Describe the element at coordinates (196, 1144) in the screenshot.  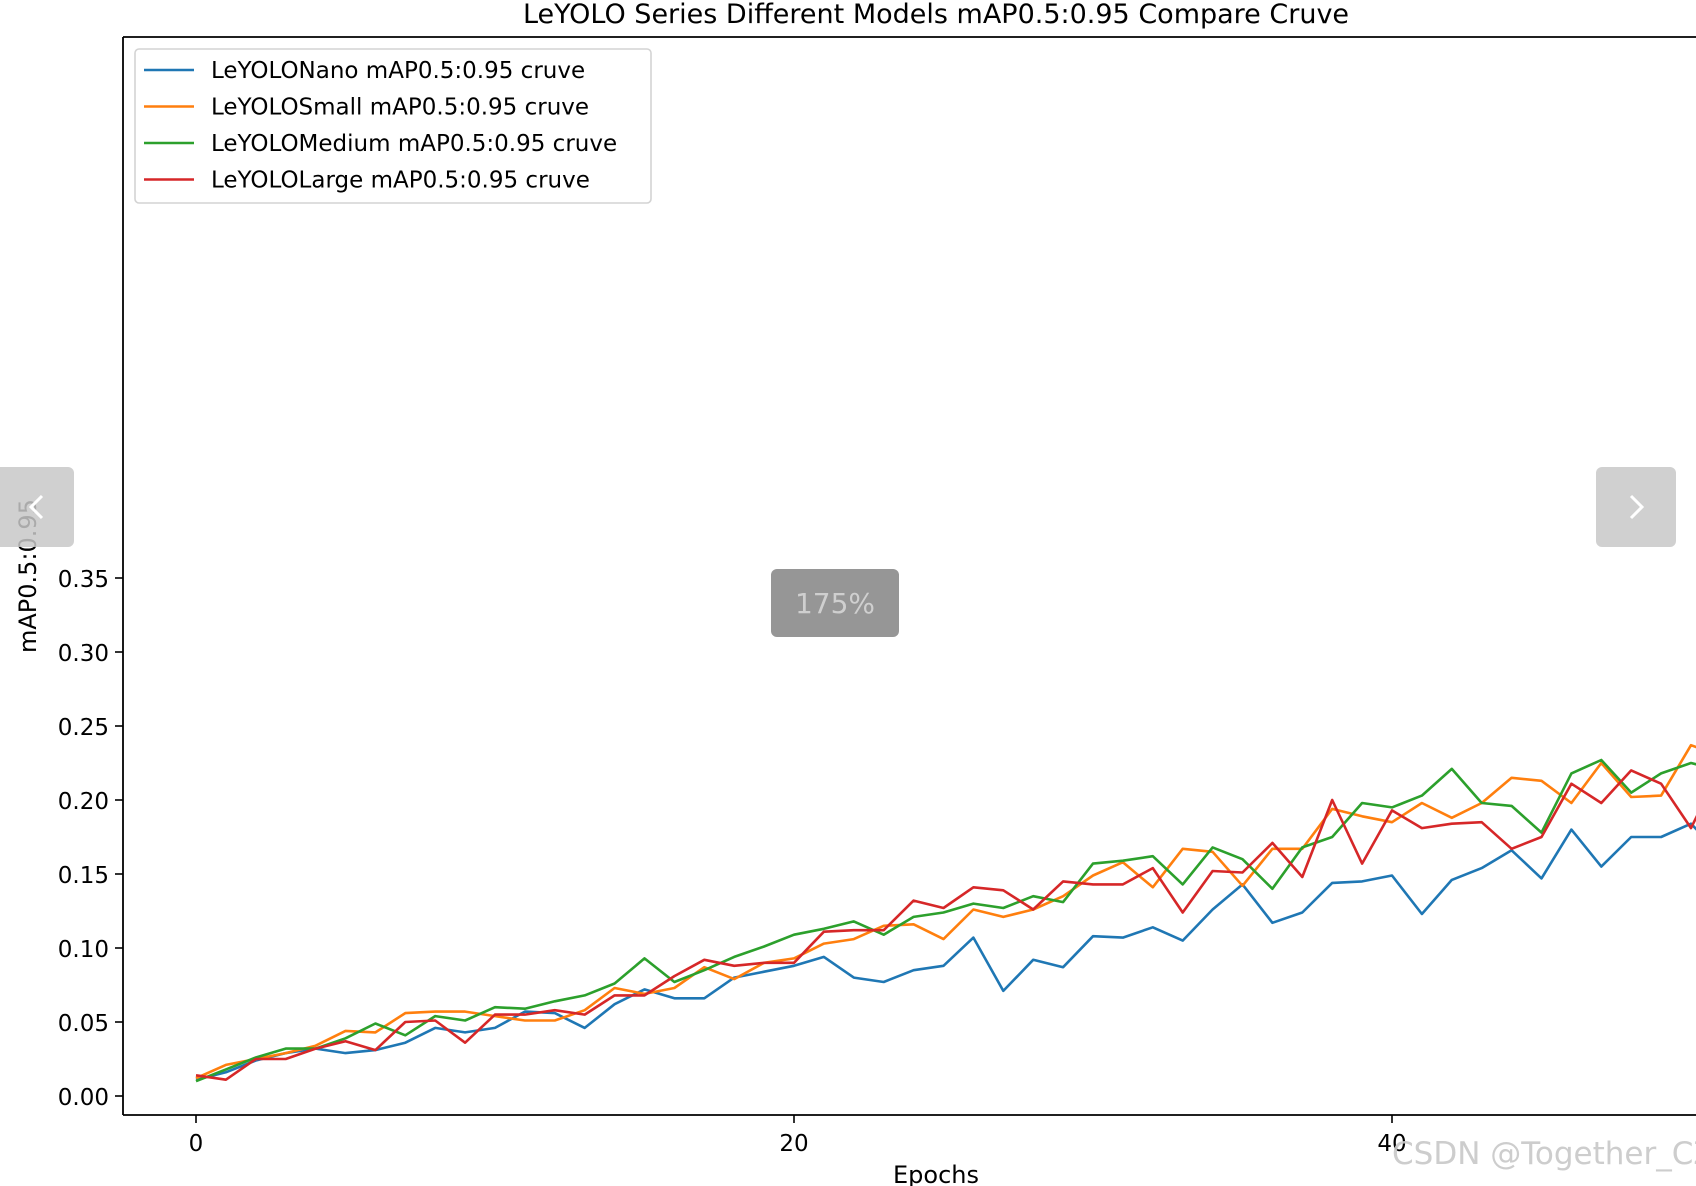
I see `x-tick-label: 0` at that location.